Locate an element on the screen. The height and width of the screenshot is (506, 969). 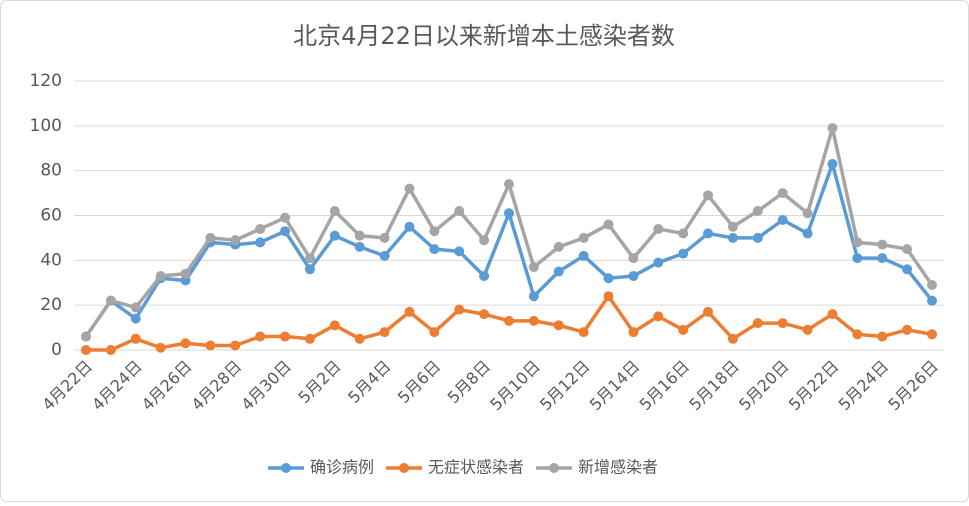
y-tick-label: 40 is located at coordinates (51, 260).